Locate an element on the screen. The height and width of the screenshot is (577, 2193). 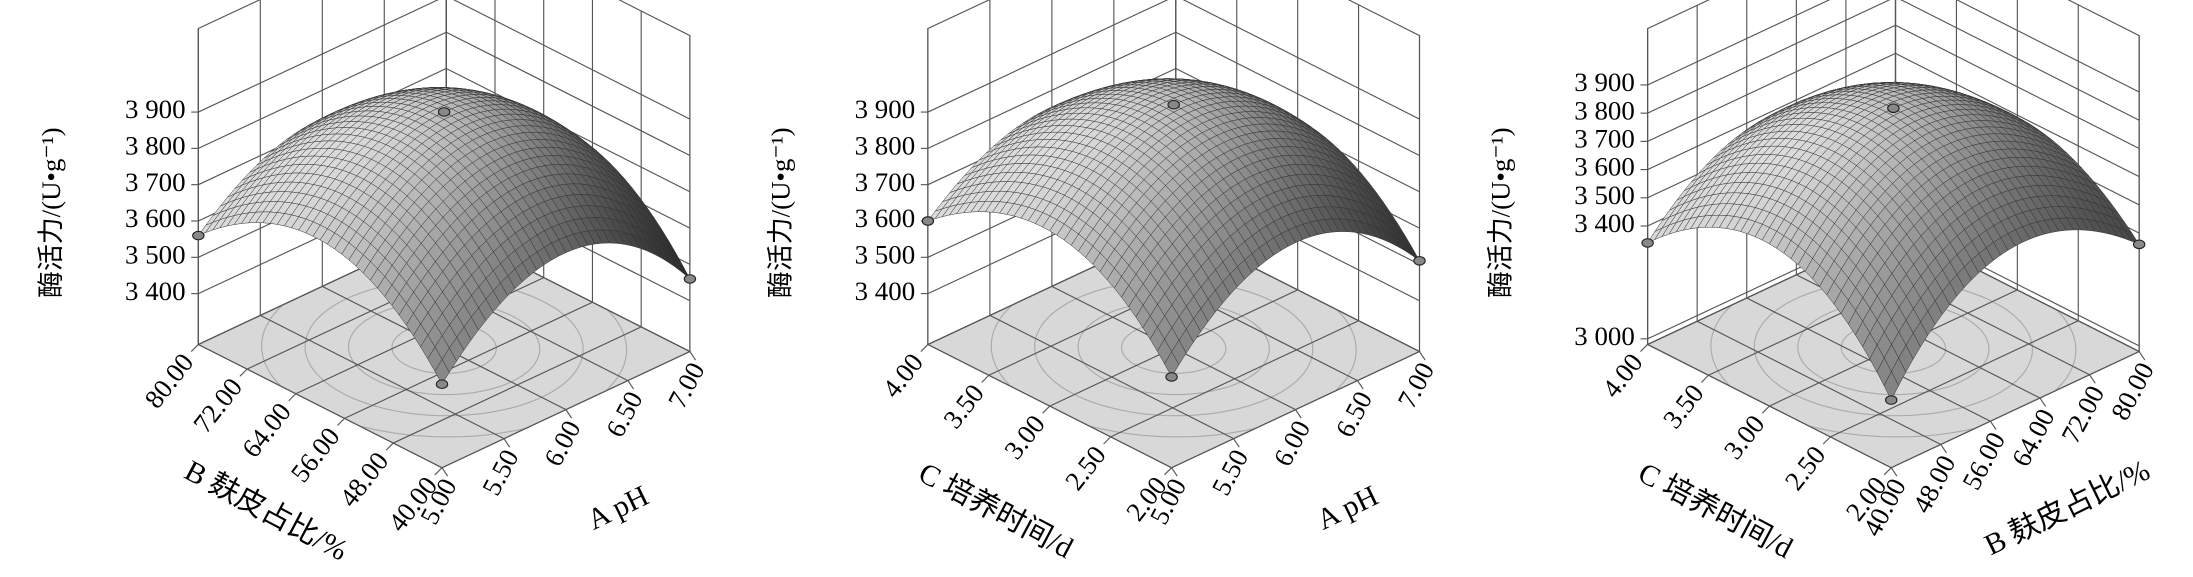
y-tick-label: 48.00 is located at coordinates (363, 479).